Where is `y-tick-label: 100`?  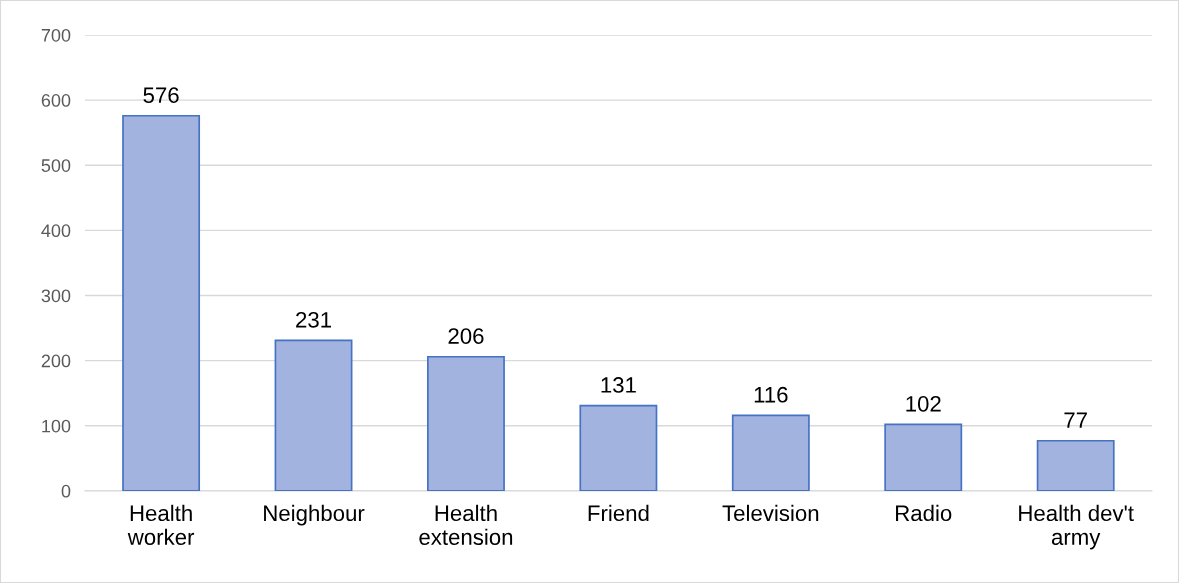
y-tick-label: 100 is located at coordinates (56, 426).